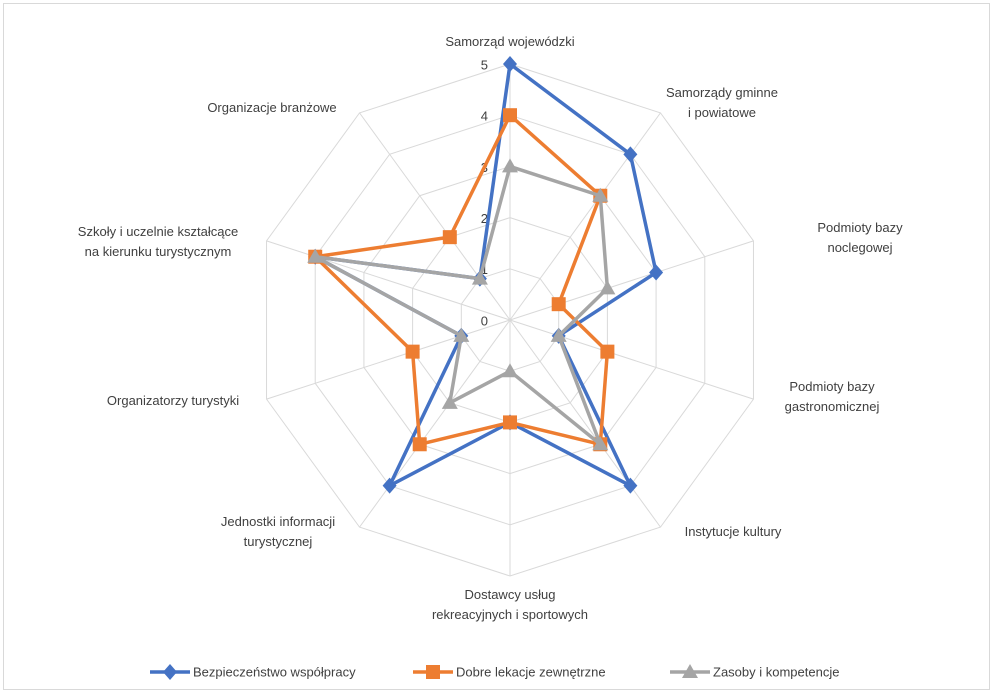 The width and height of the screenshot is (994, 693). Describe the element at coordinates (484, 218) in the screenshot. I see `r-tick-label: 2` at that location.